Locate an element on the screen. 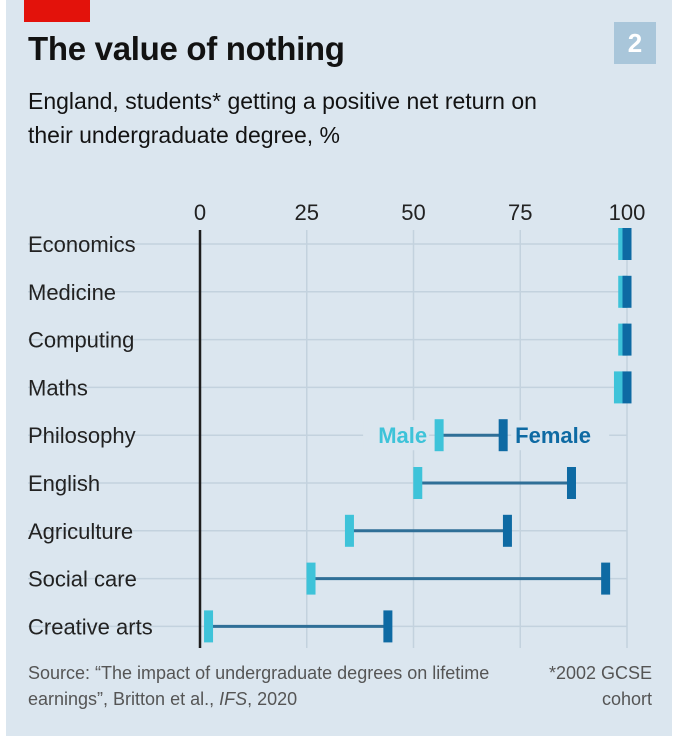 This screenshot has height=744, width=678. category-label: Agriculture is located at coordinates (80, 531).